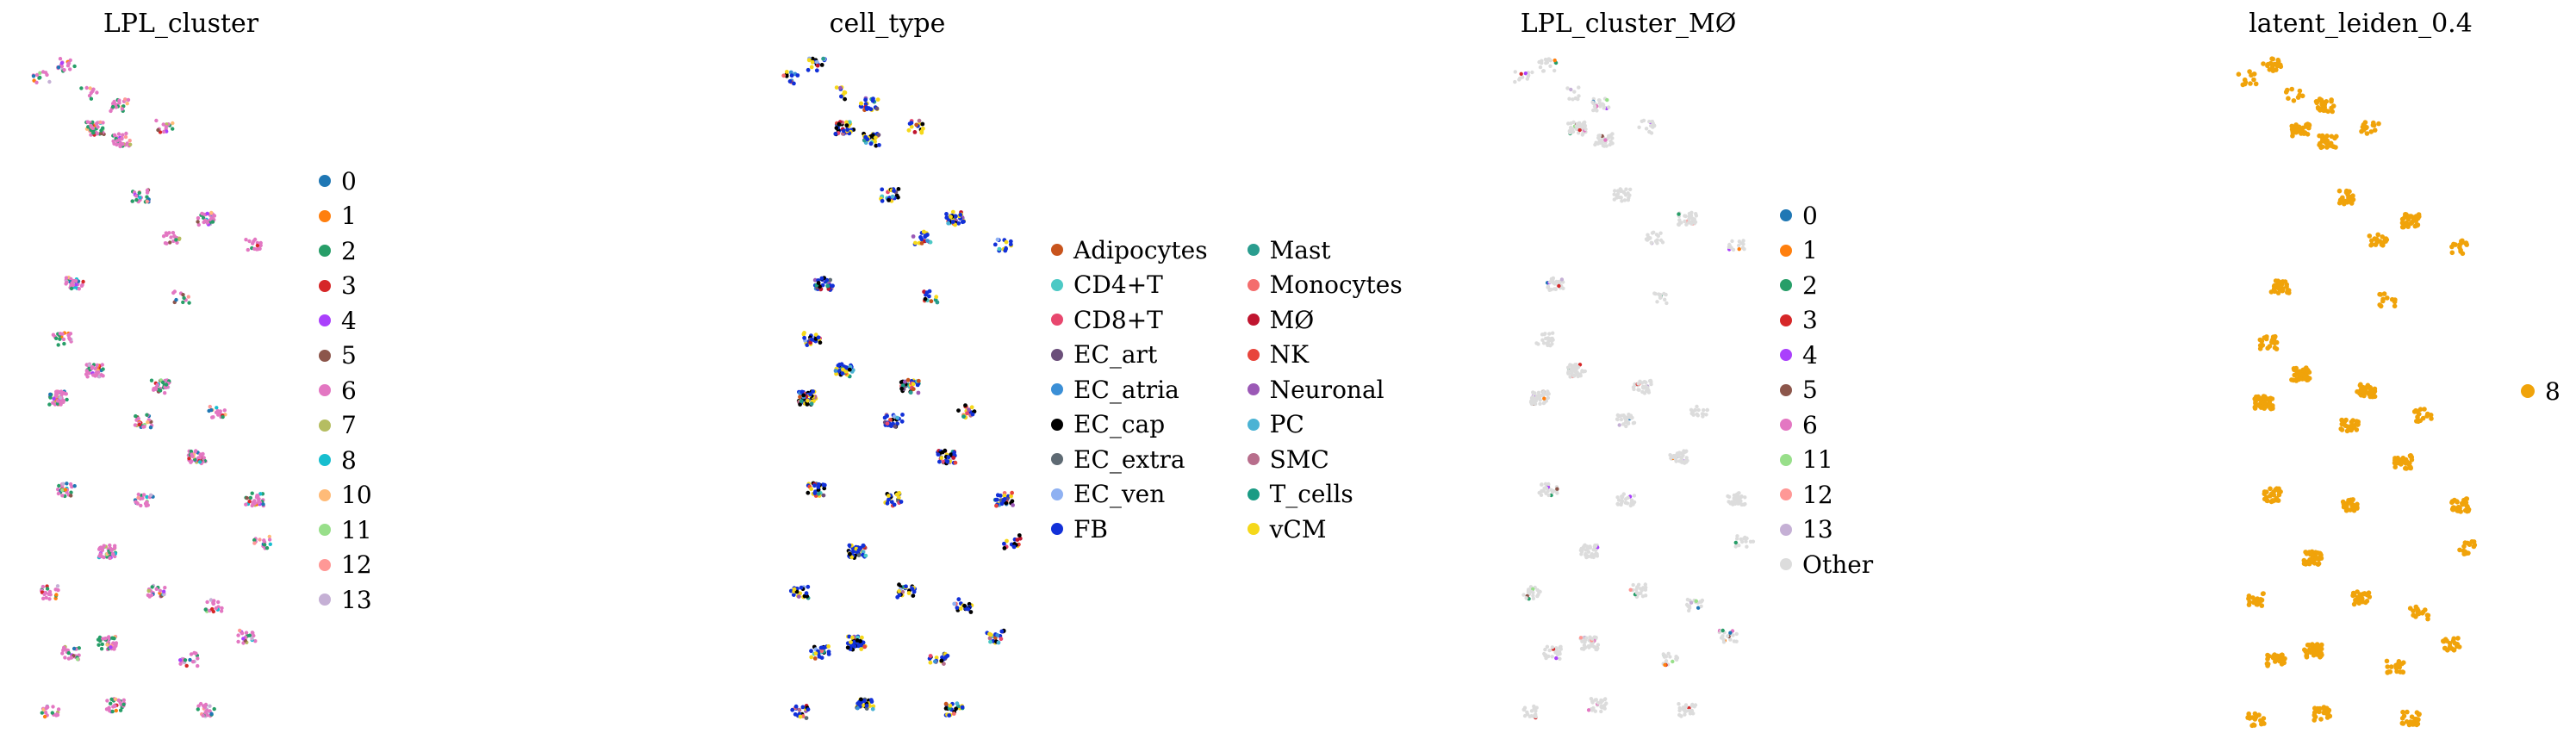  I want to click on legend-label: 3, so click(1810, 320).